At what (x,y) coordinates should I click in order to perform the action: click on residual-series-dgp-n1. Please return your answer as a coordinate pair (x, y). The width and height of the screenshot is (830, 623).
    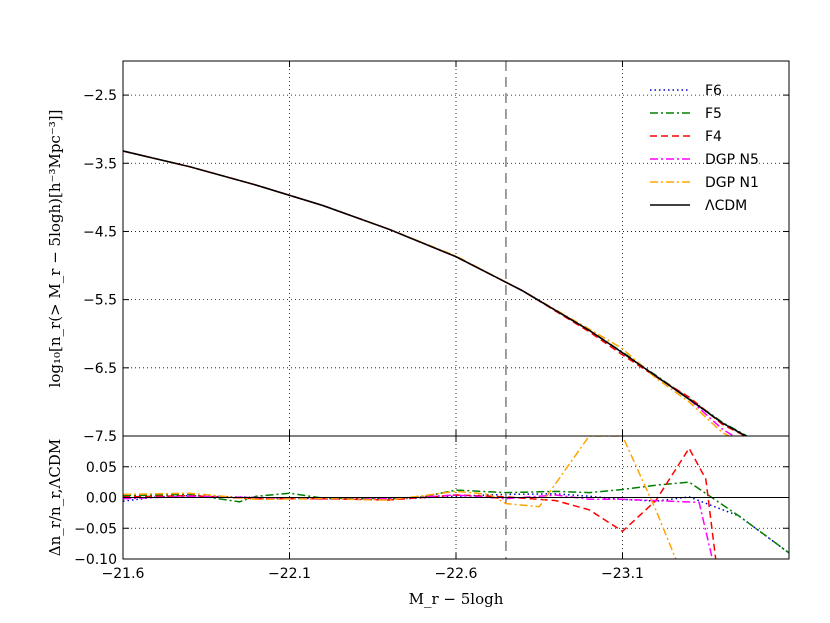
    Looking at the image, I should click on (400, 497).